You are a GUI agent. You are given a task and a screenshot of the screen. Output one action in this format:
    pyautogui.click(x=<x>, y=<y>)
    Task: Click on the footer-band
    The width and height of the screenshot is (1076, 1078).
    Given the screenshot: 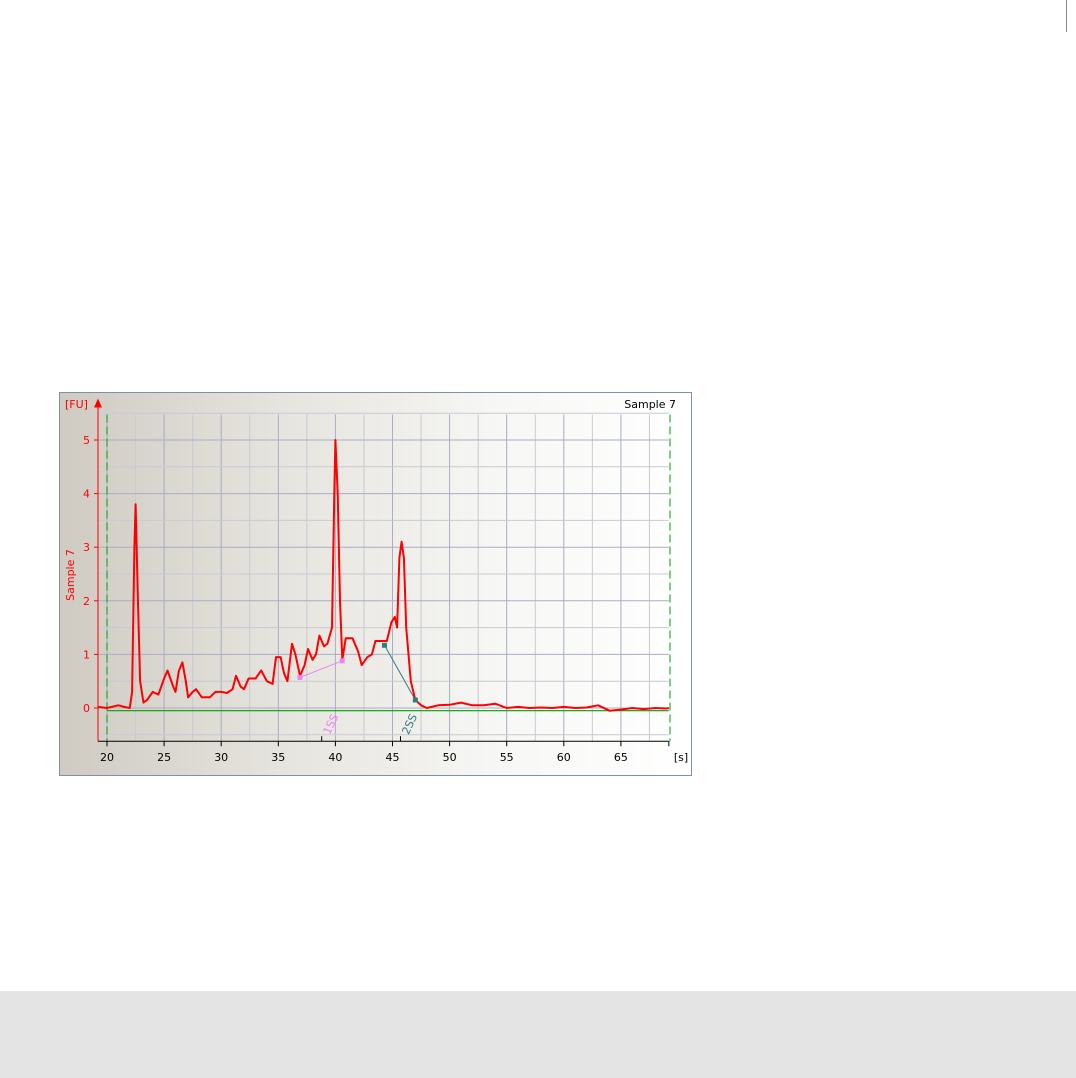 What is the action you would take?
    pyautogui.click(x=538, y=1034)
    